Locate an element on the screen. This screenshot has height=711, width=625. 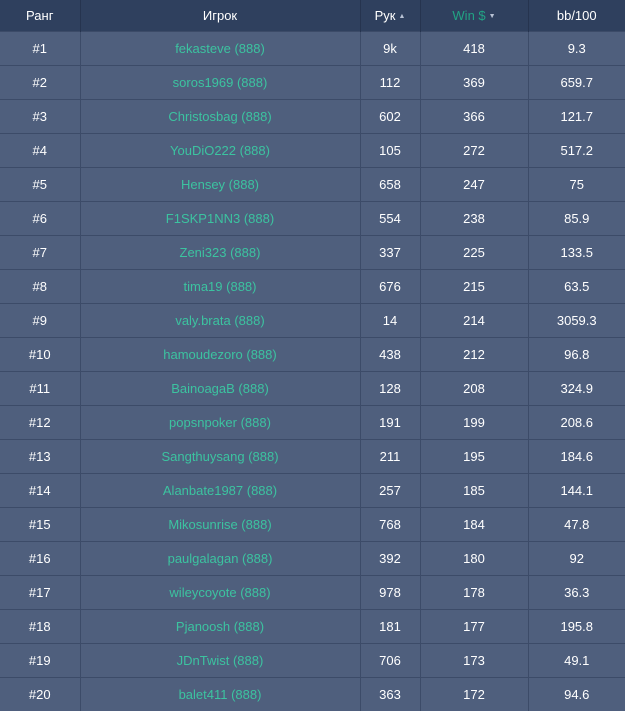
rank-cell: #18 is located at coordinates (40, 627).